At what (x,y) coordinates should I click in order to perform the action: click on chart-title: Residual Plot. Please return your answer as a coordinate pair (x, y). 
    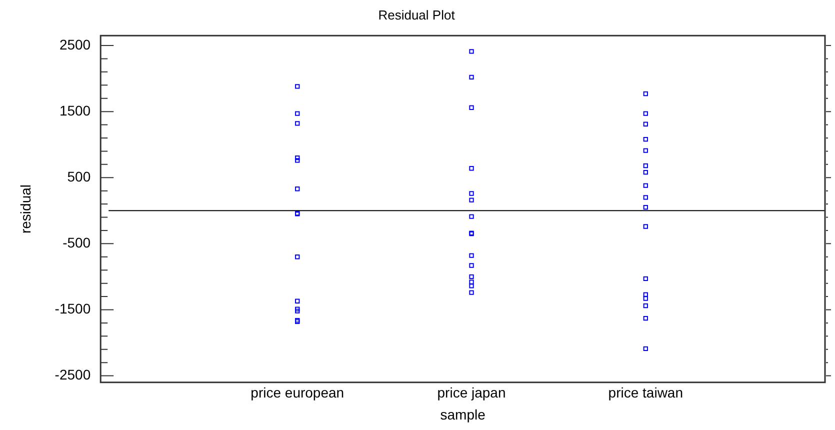
    Looking at the image, I should click on (417, 14).